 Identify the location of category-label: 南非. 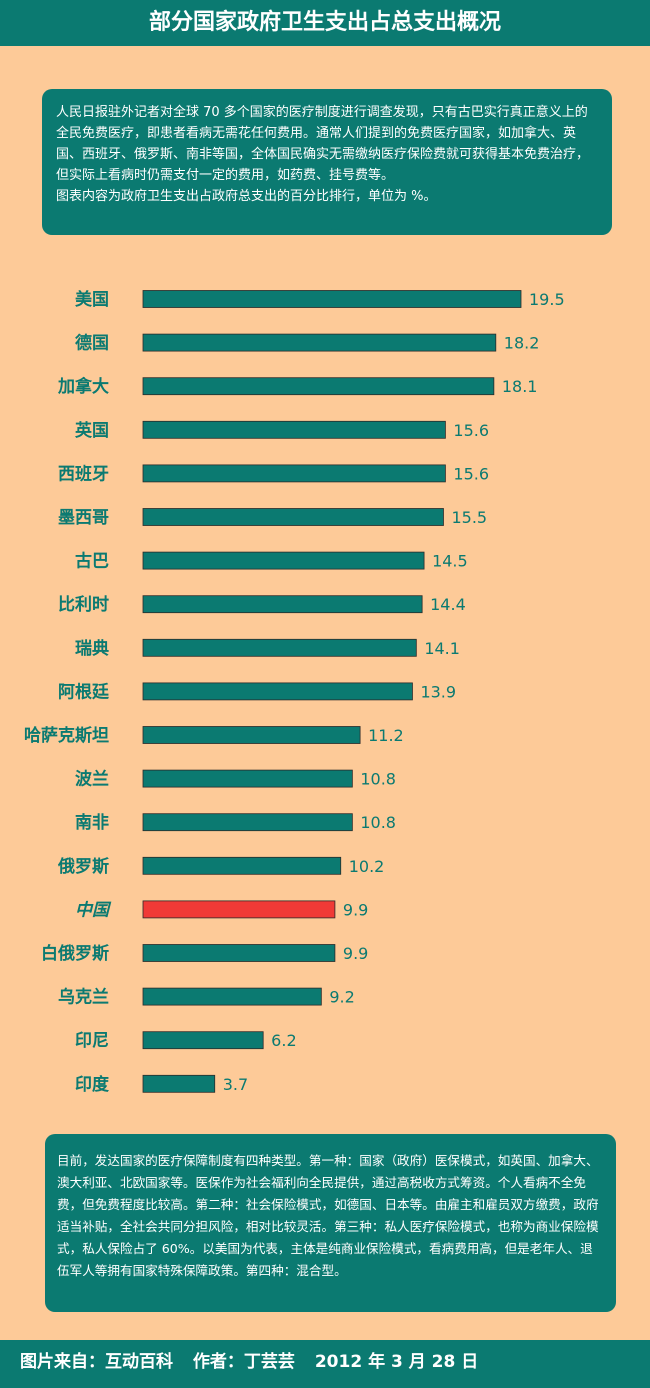
(92, 822).